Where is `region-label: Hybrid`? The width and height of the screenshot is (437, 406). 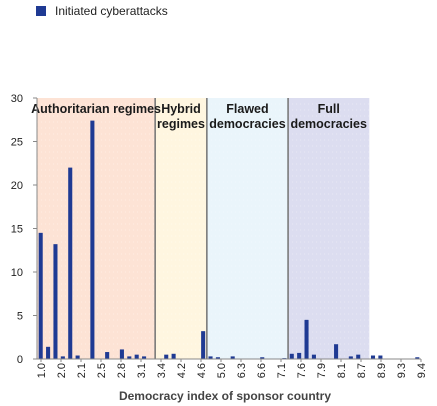
region-label: Hybrid is located at coordinates (181, 109).